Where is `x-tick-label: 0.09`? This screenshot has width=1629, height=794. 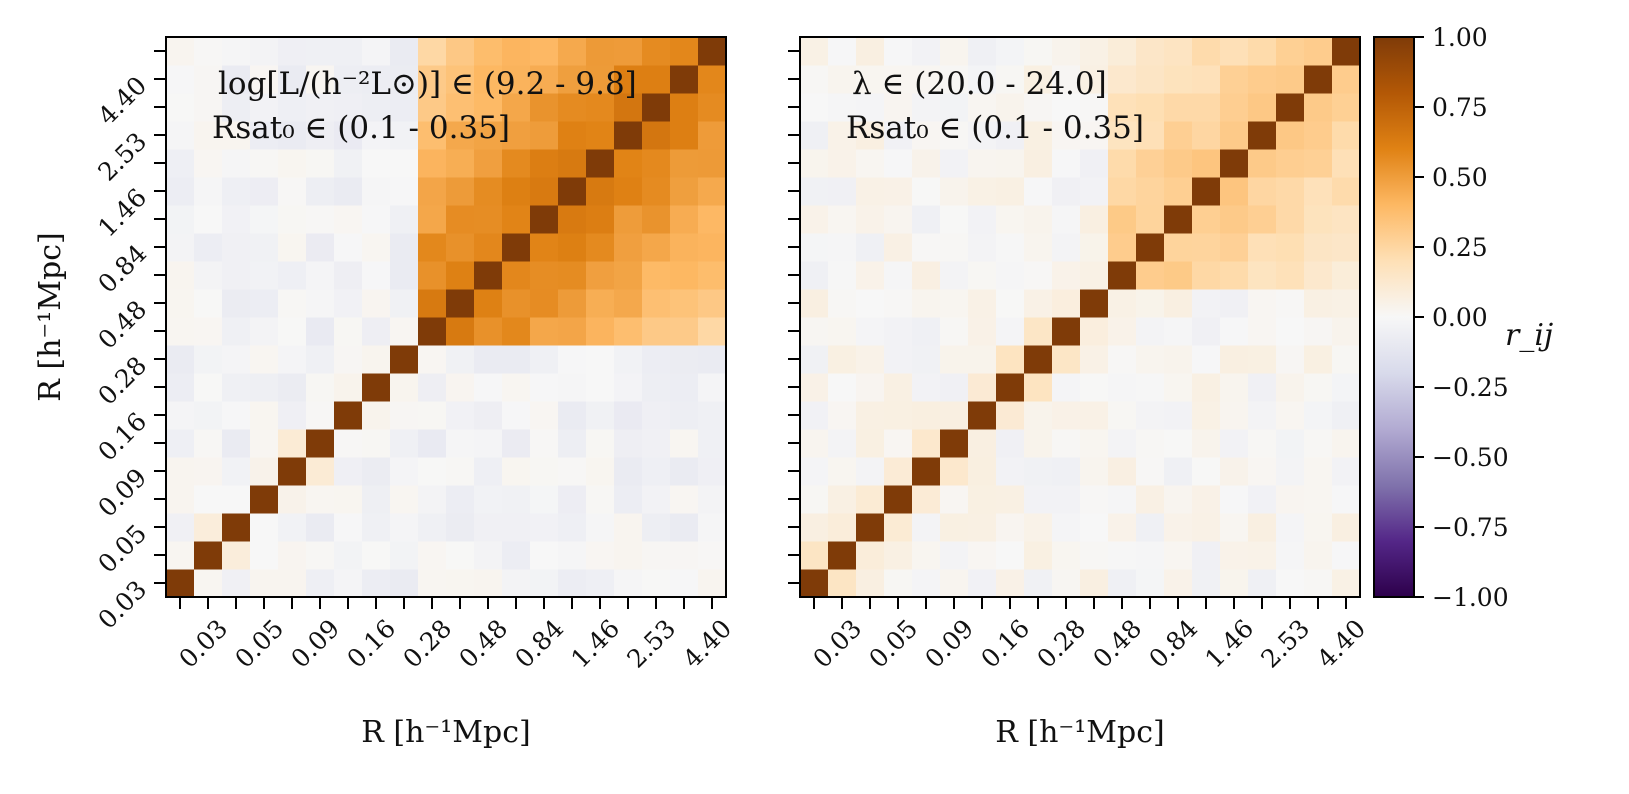 x-tick-label: 0.09 is located at coordinates (949, 644).